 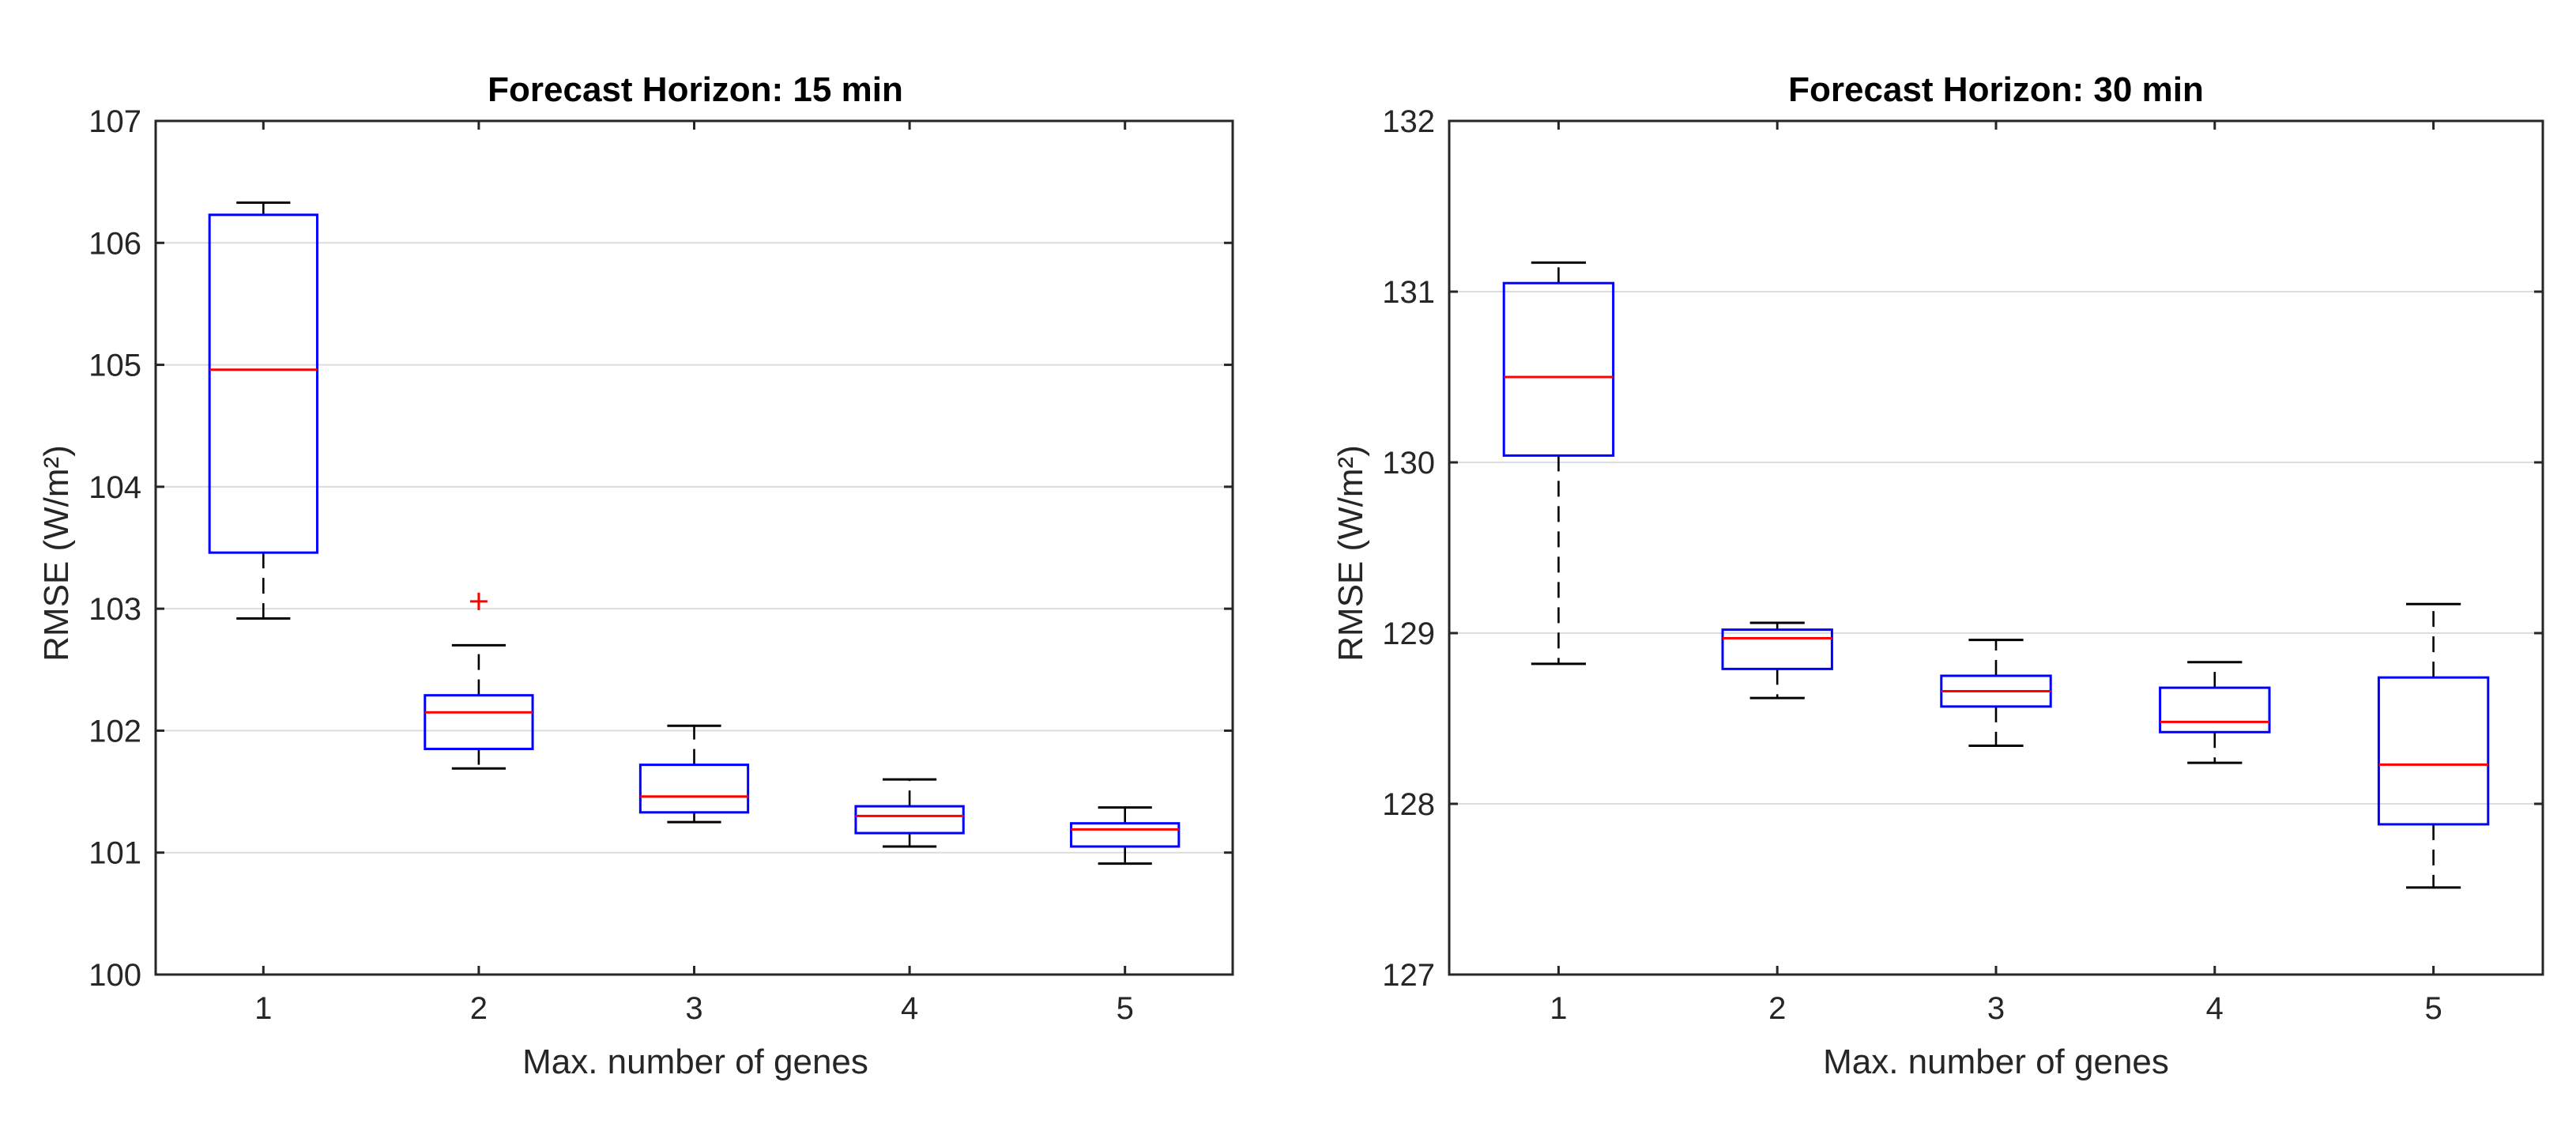 What do you see at coordinates (115, 121) in the screenshot?
I see `y-tick-label: 107` at bounding box center [115, 121].